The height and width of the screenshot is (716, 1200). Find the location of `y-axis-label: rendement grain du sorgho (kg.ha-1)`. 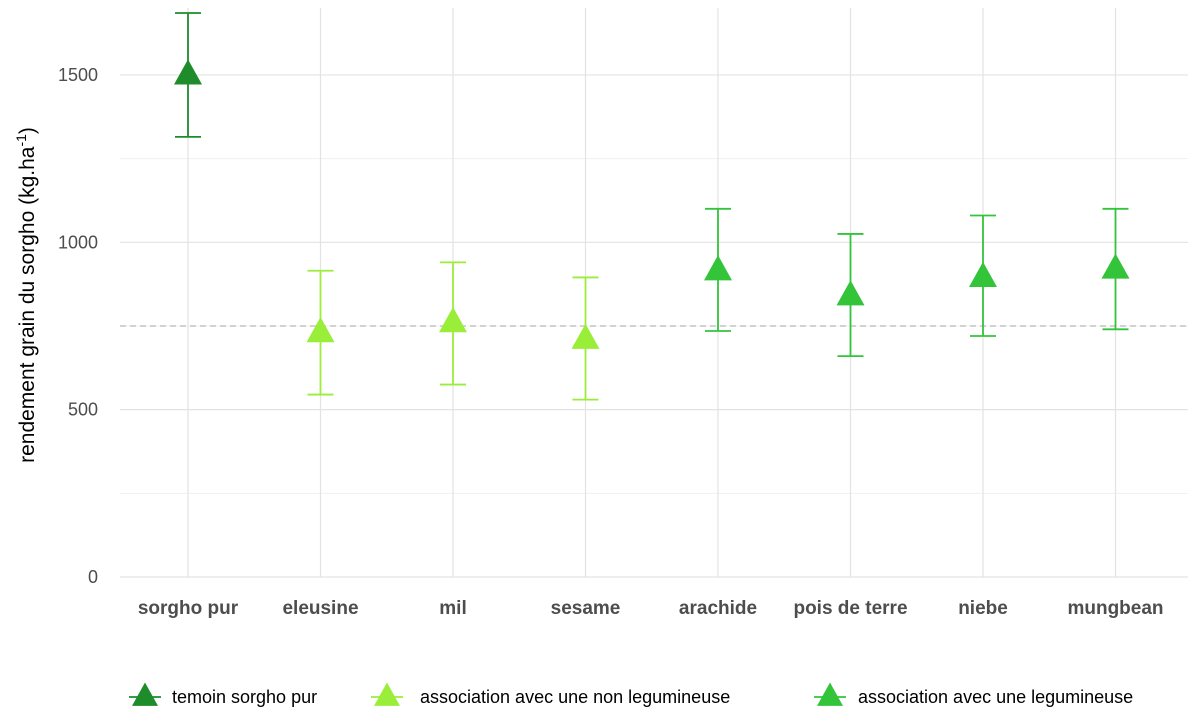

y-axis-label: rendement grain du sorgho (kg.ha-1) is located at coordinates (26, 295).